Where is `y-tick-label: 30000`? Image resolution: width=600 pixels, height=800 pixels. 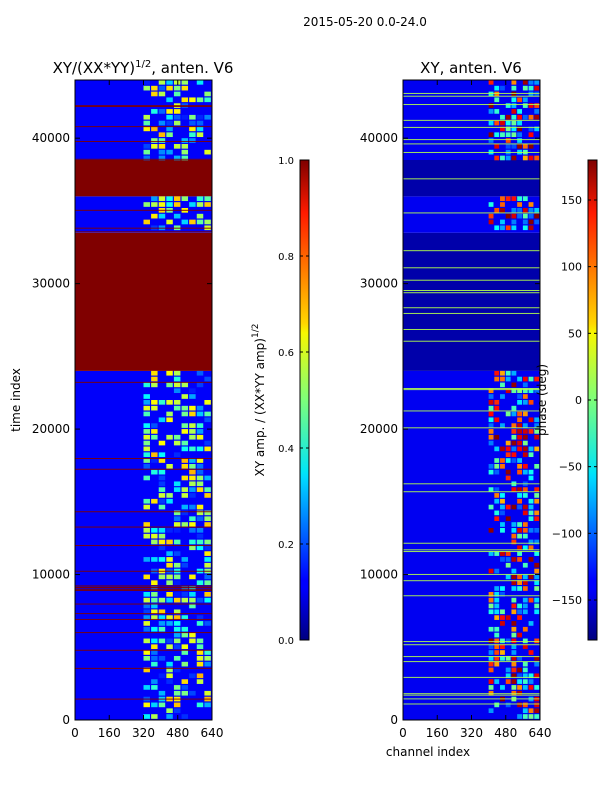
y-tick-label: 30000 is located at coordinates (51, 284).